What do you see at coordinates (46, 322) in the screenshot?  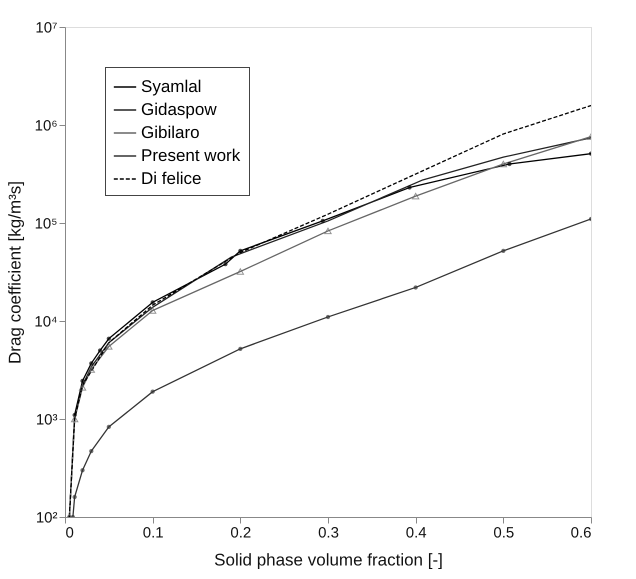 I see `y-tick-label: 10⁴` at bounding box center [46, 322].